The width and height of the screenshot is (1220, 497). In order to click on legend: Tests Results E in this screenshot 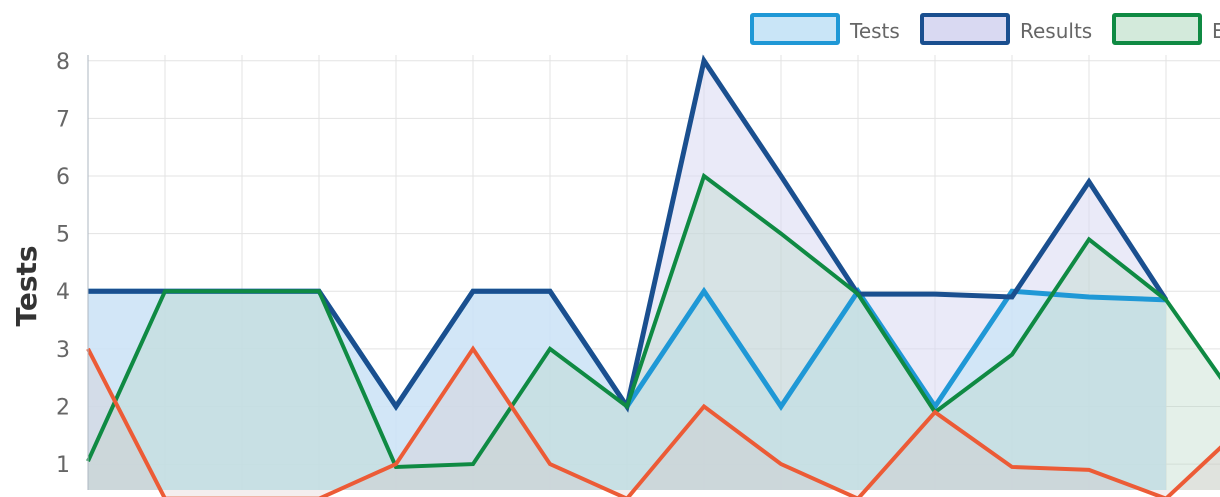, I will do `click(985, 29)`.